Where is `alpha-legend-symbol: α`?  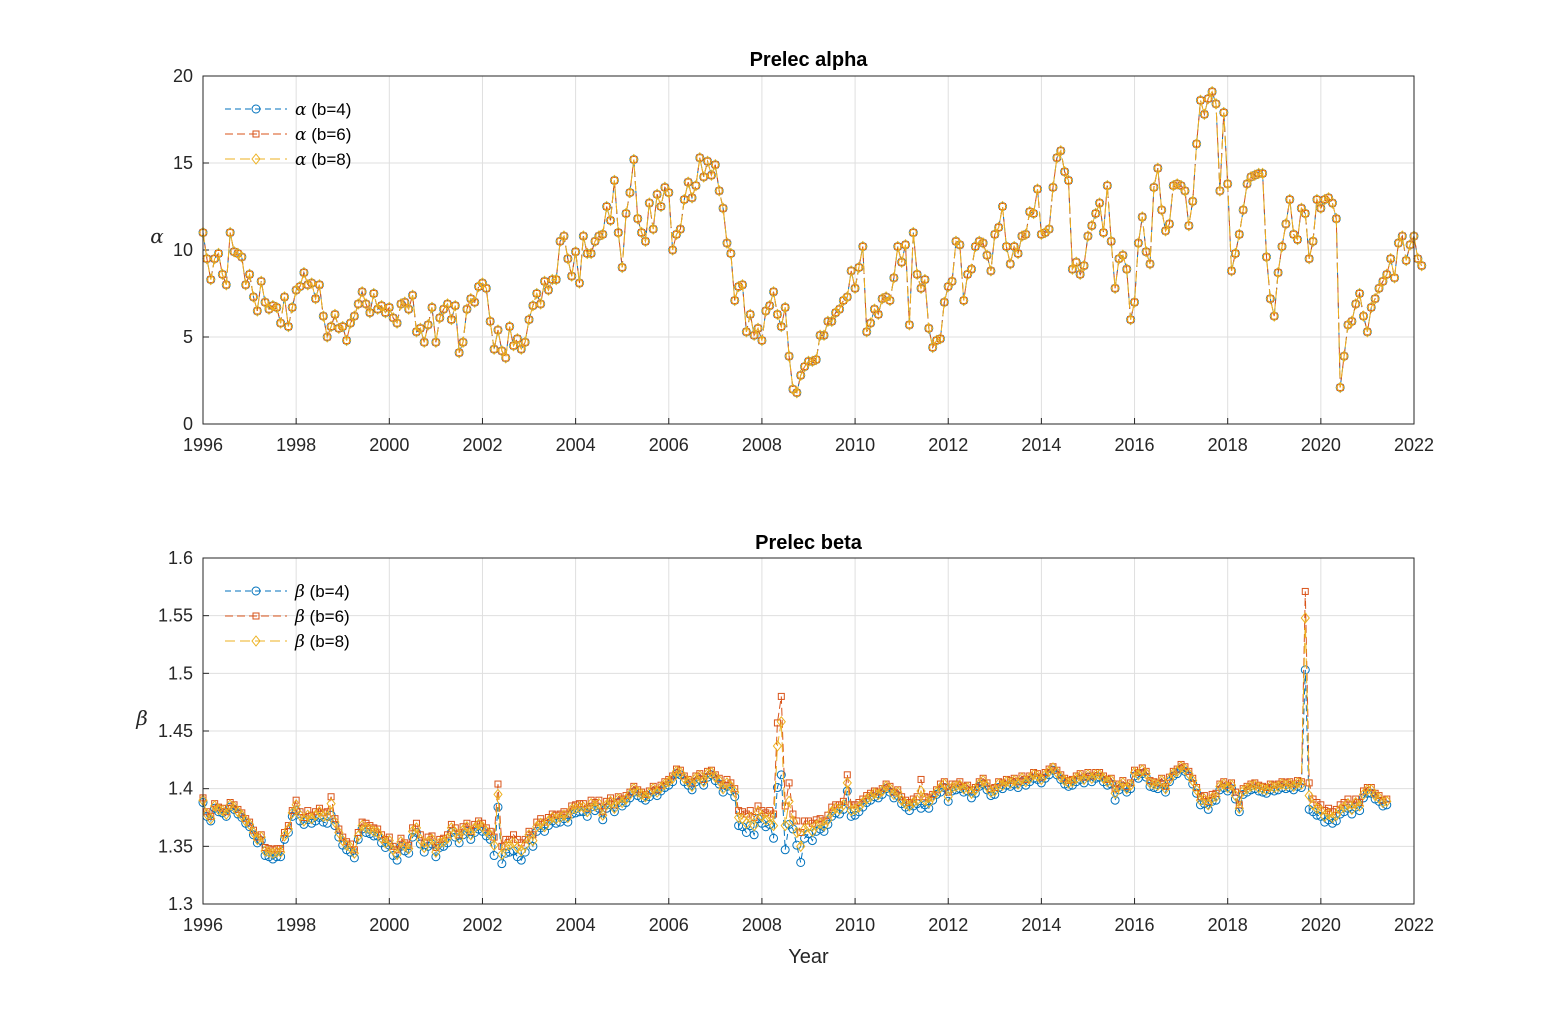
alpha-legend-symbol: α is located at coordinates (301, 110).